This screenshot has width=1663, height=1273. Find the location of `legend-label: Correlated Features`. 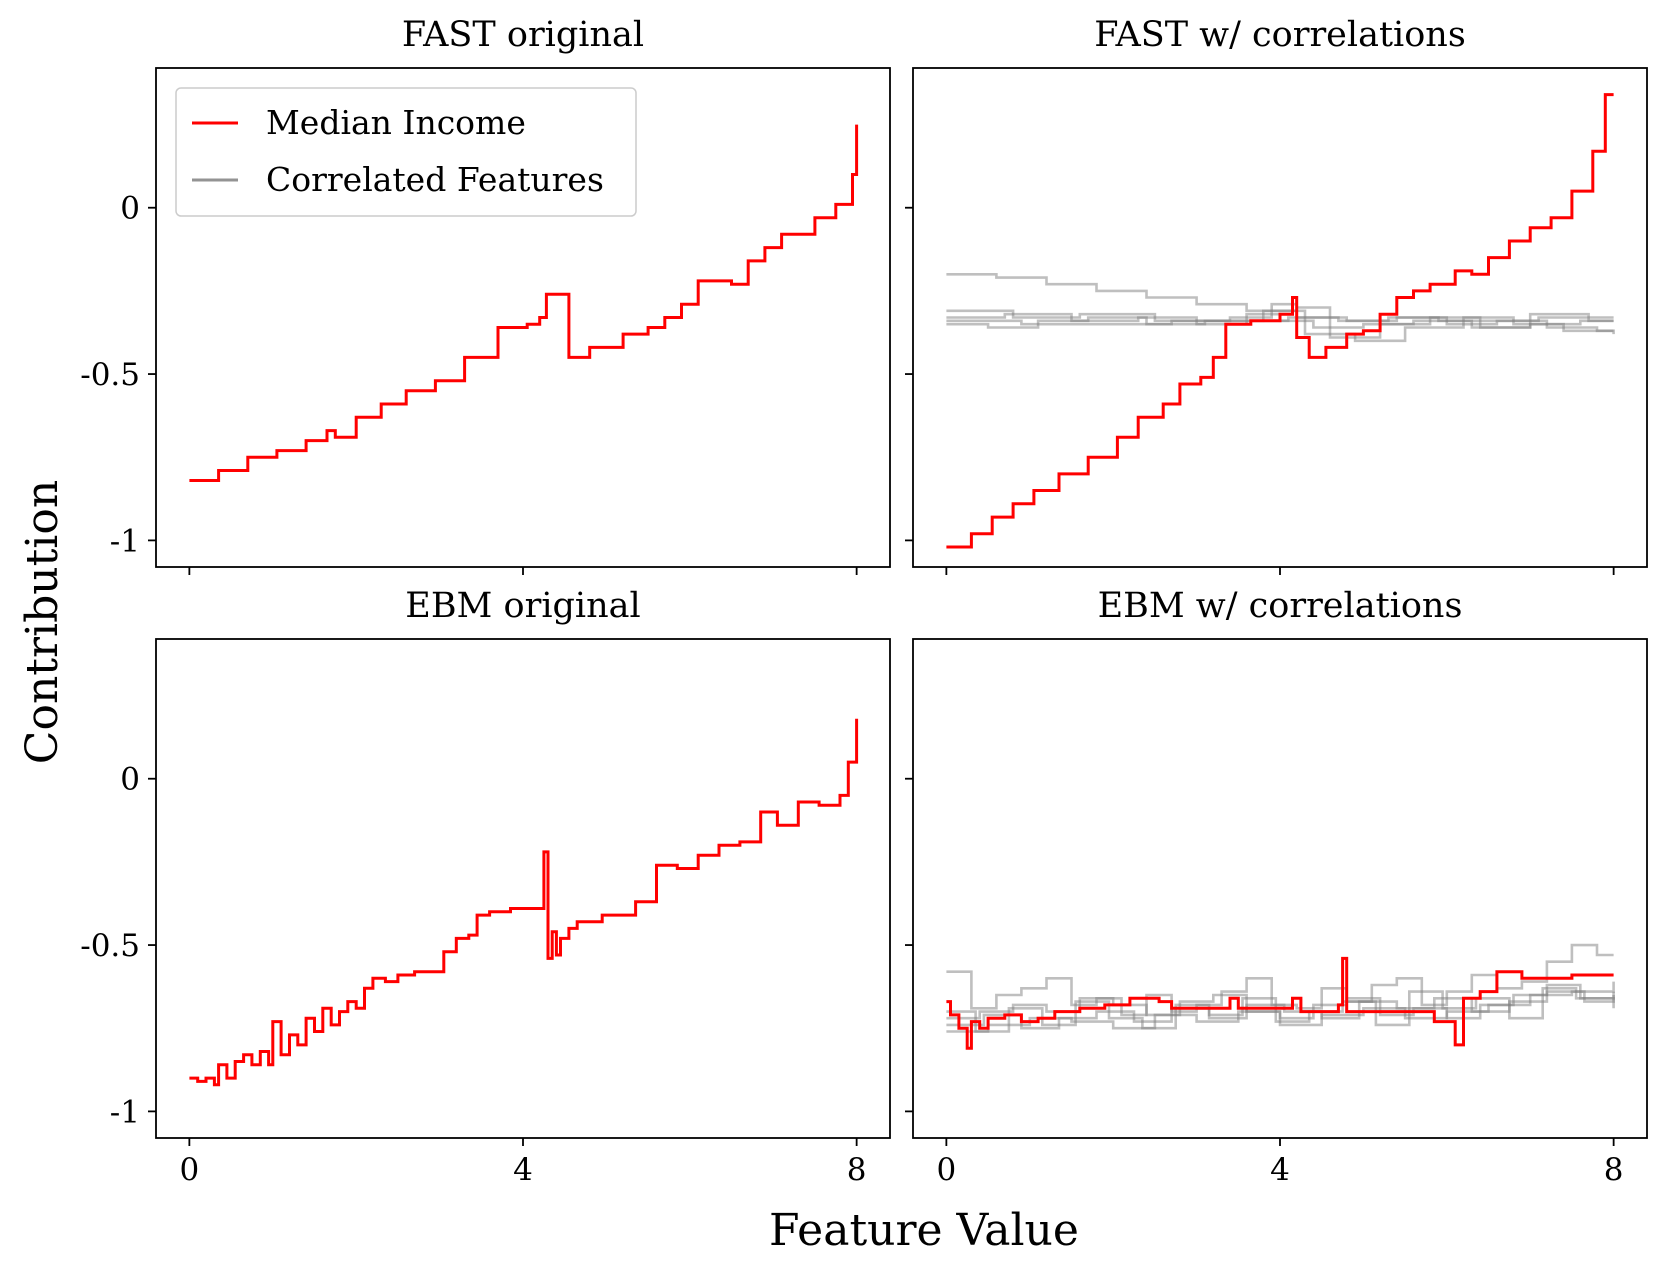

legend-label: Correlated Features is located at coordinates (435, 179).